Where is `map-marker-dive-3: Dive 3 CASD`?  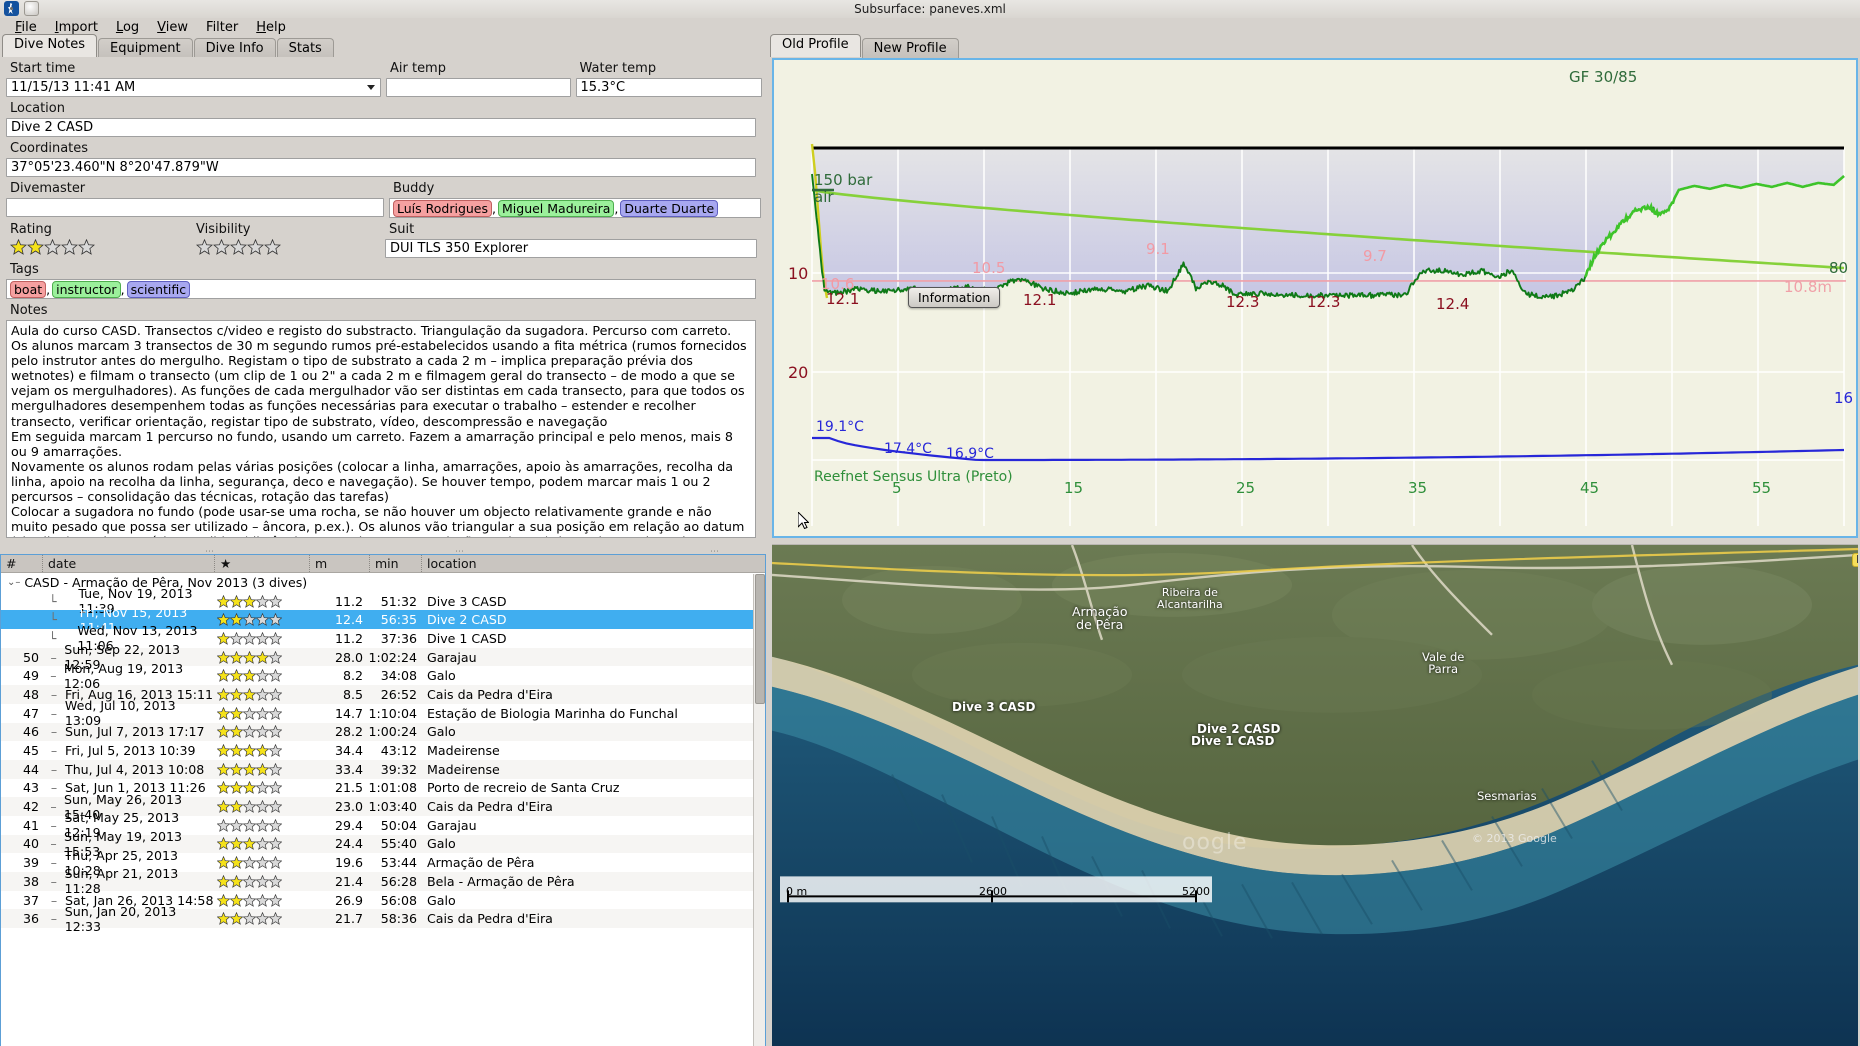
map-marker-dive-3: Dive 3 CASD is located at coordinates (994, 707).